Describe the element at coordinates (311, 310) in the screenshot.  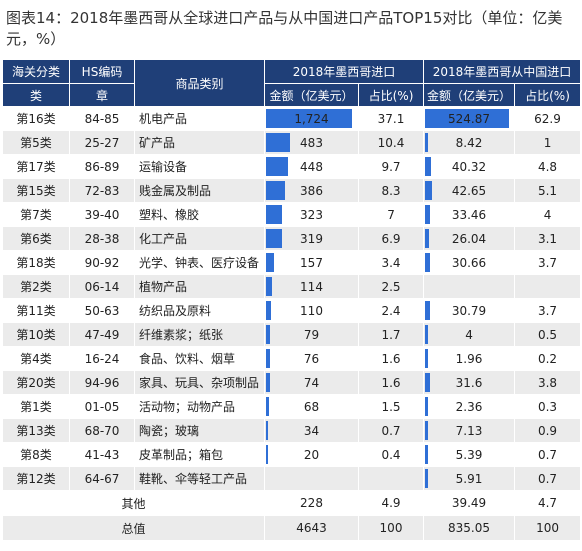
I see `global-amount-value: 110` at that location.